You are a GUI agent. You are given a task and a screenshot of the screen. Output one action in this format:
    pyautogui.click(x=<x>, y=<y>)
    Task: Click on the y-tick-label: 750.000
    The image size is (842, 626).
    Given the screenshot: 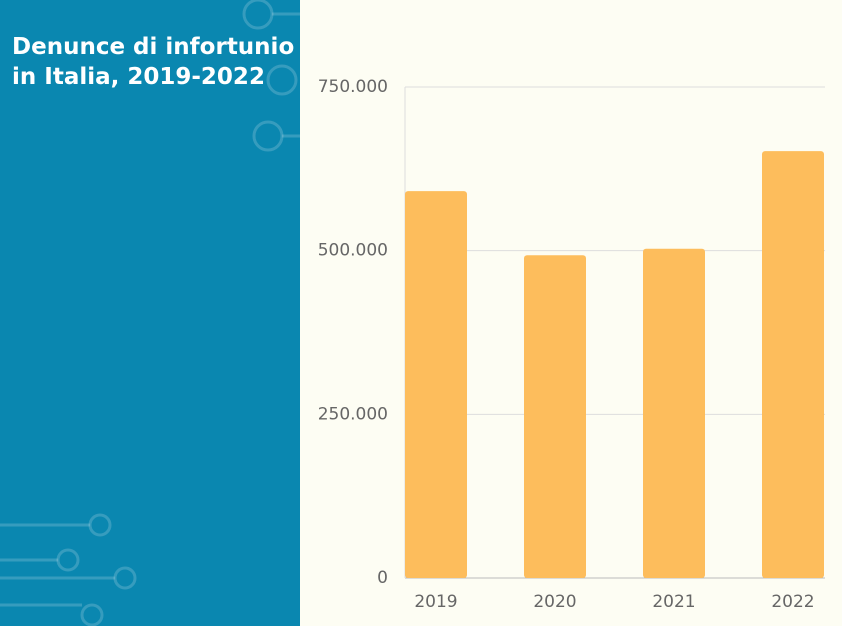 What is the action you would take?
    pyautogui.click(x=353, y=87)
    